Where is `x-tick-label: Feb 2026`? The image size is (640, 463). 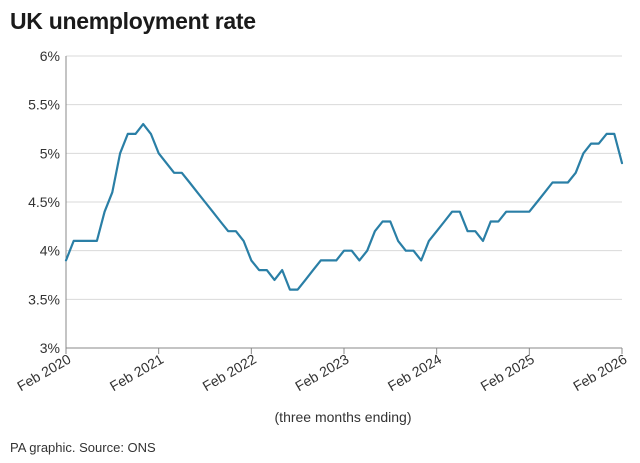 x-tick-label: Feb 2026 is located at coordinates (599, 373).